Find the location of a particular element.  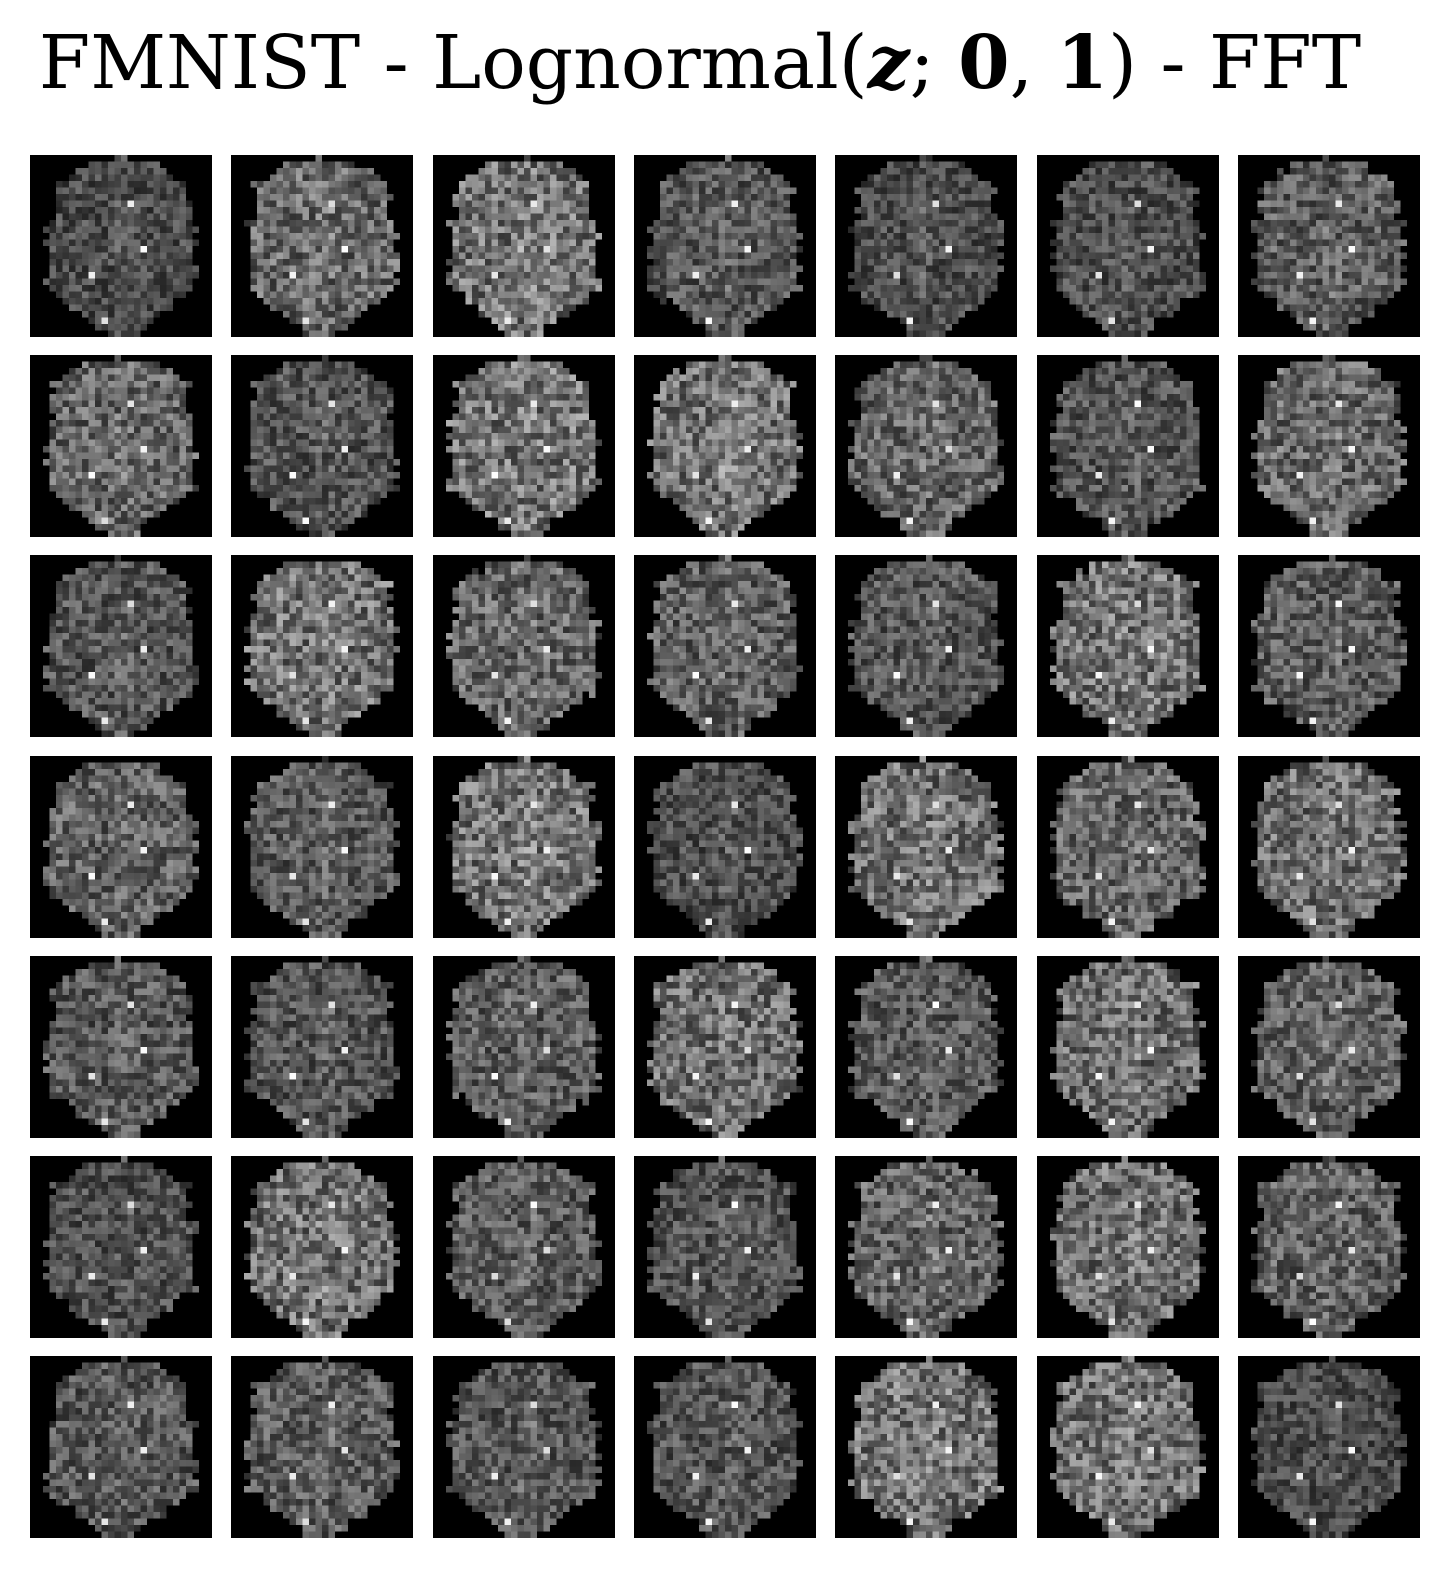

sample-image-r3-c6 is located at coordinates (1128, 646).